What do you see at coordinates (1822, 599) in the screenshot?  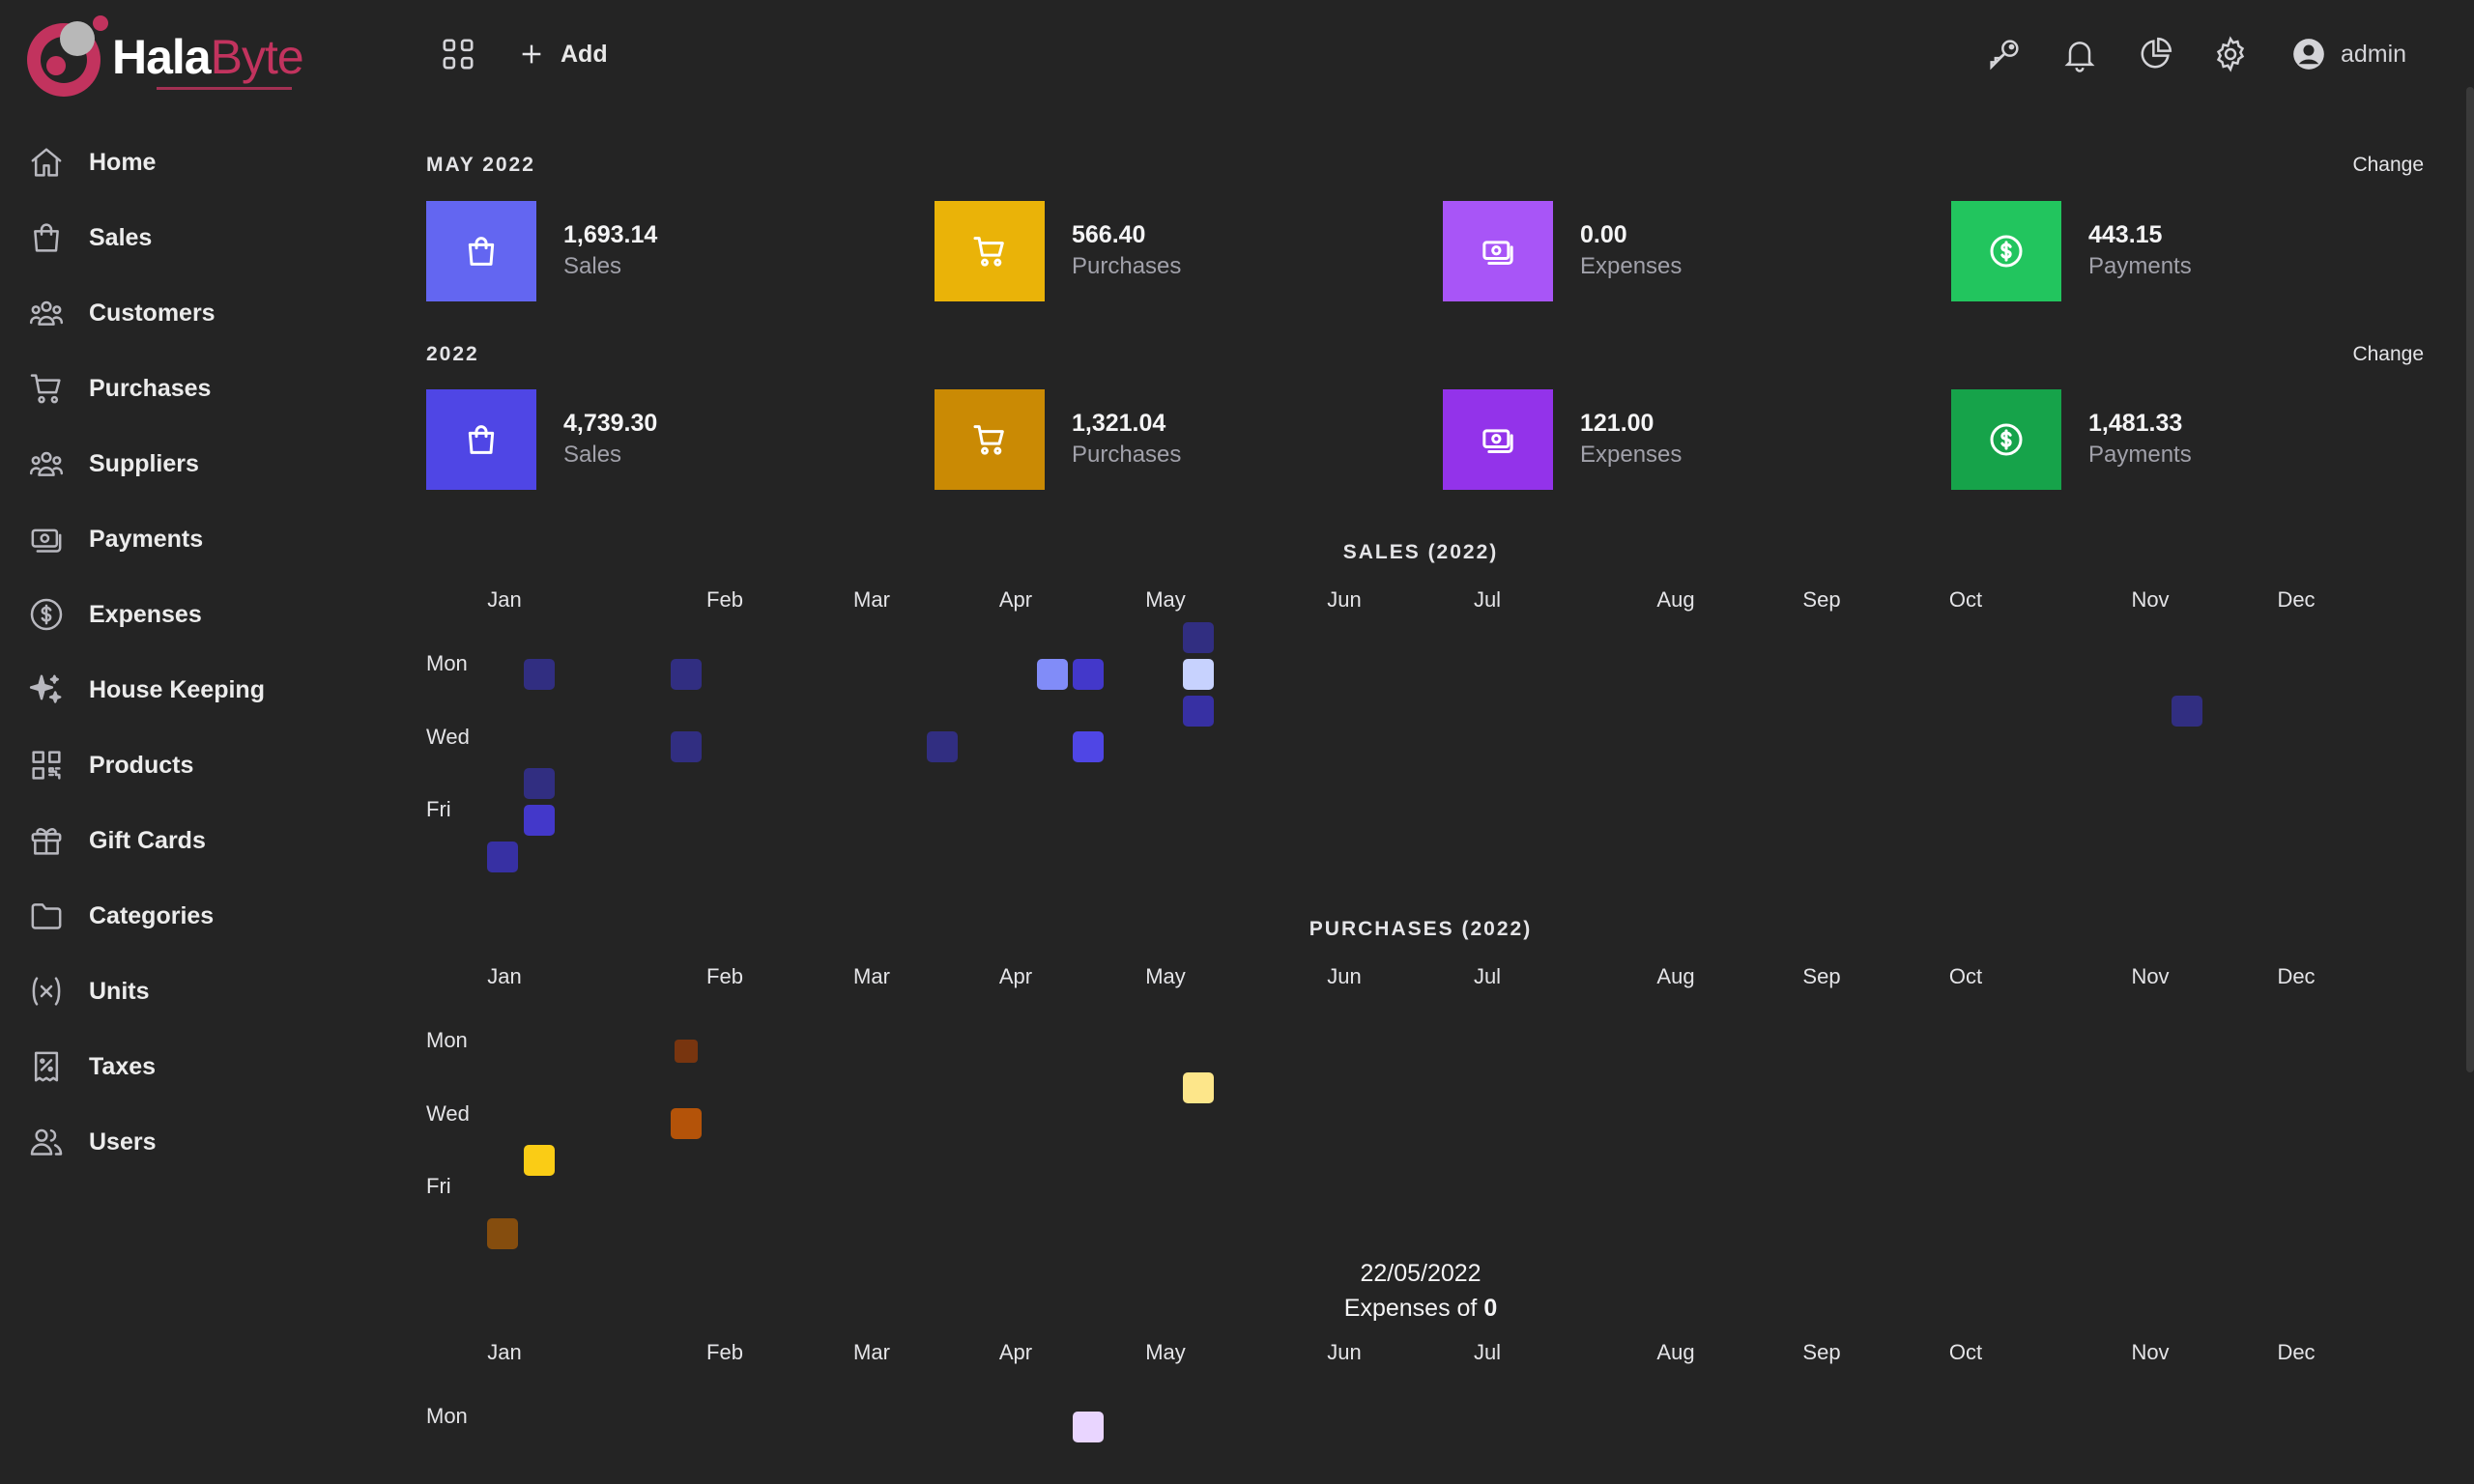 I see `month-label: Sep` at bounding box center [1822, 599].